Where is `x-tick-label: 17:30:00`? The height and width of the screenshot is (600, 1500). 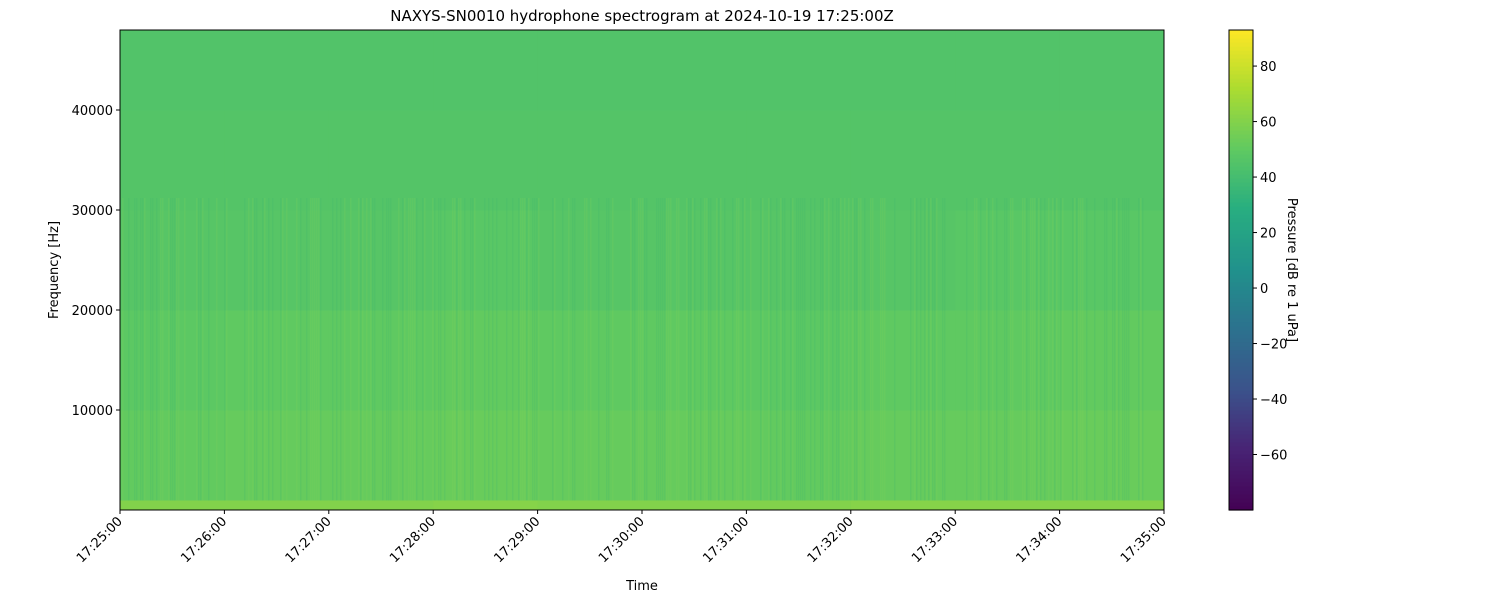
x-tick-label: 17:30:00 is located at coordinates (622, 540).